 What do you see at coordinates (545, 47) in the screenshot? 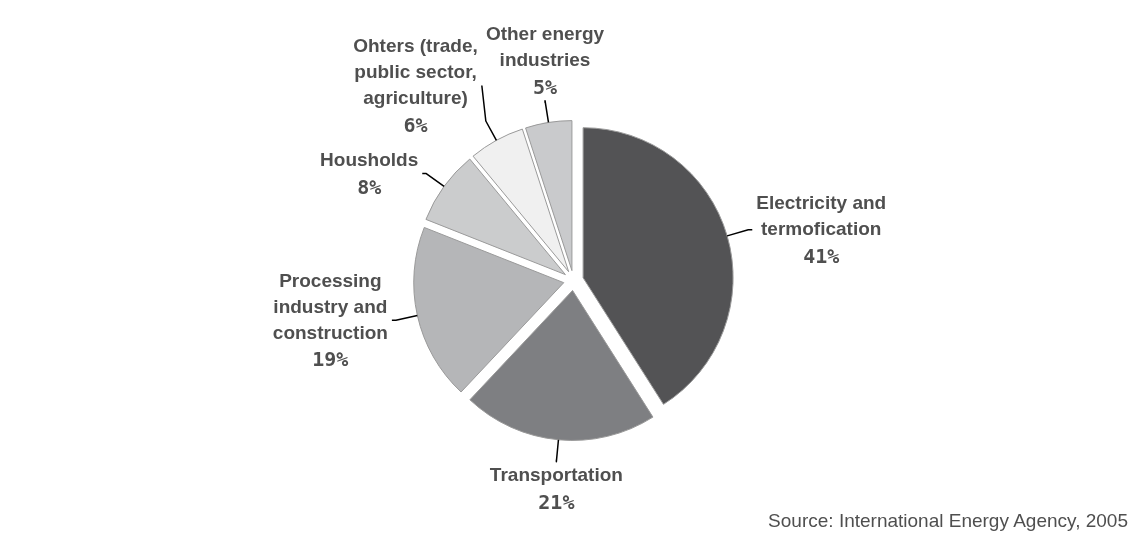
I see `slice-label: Other energy industries` at bounding box center [545, 47].